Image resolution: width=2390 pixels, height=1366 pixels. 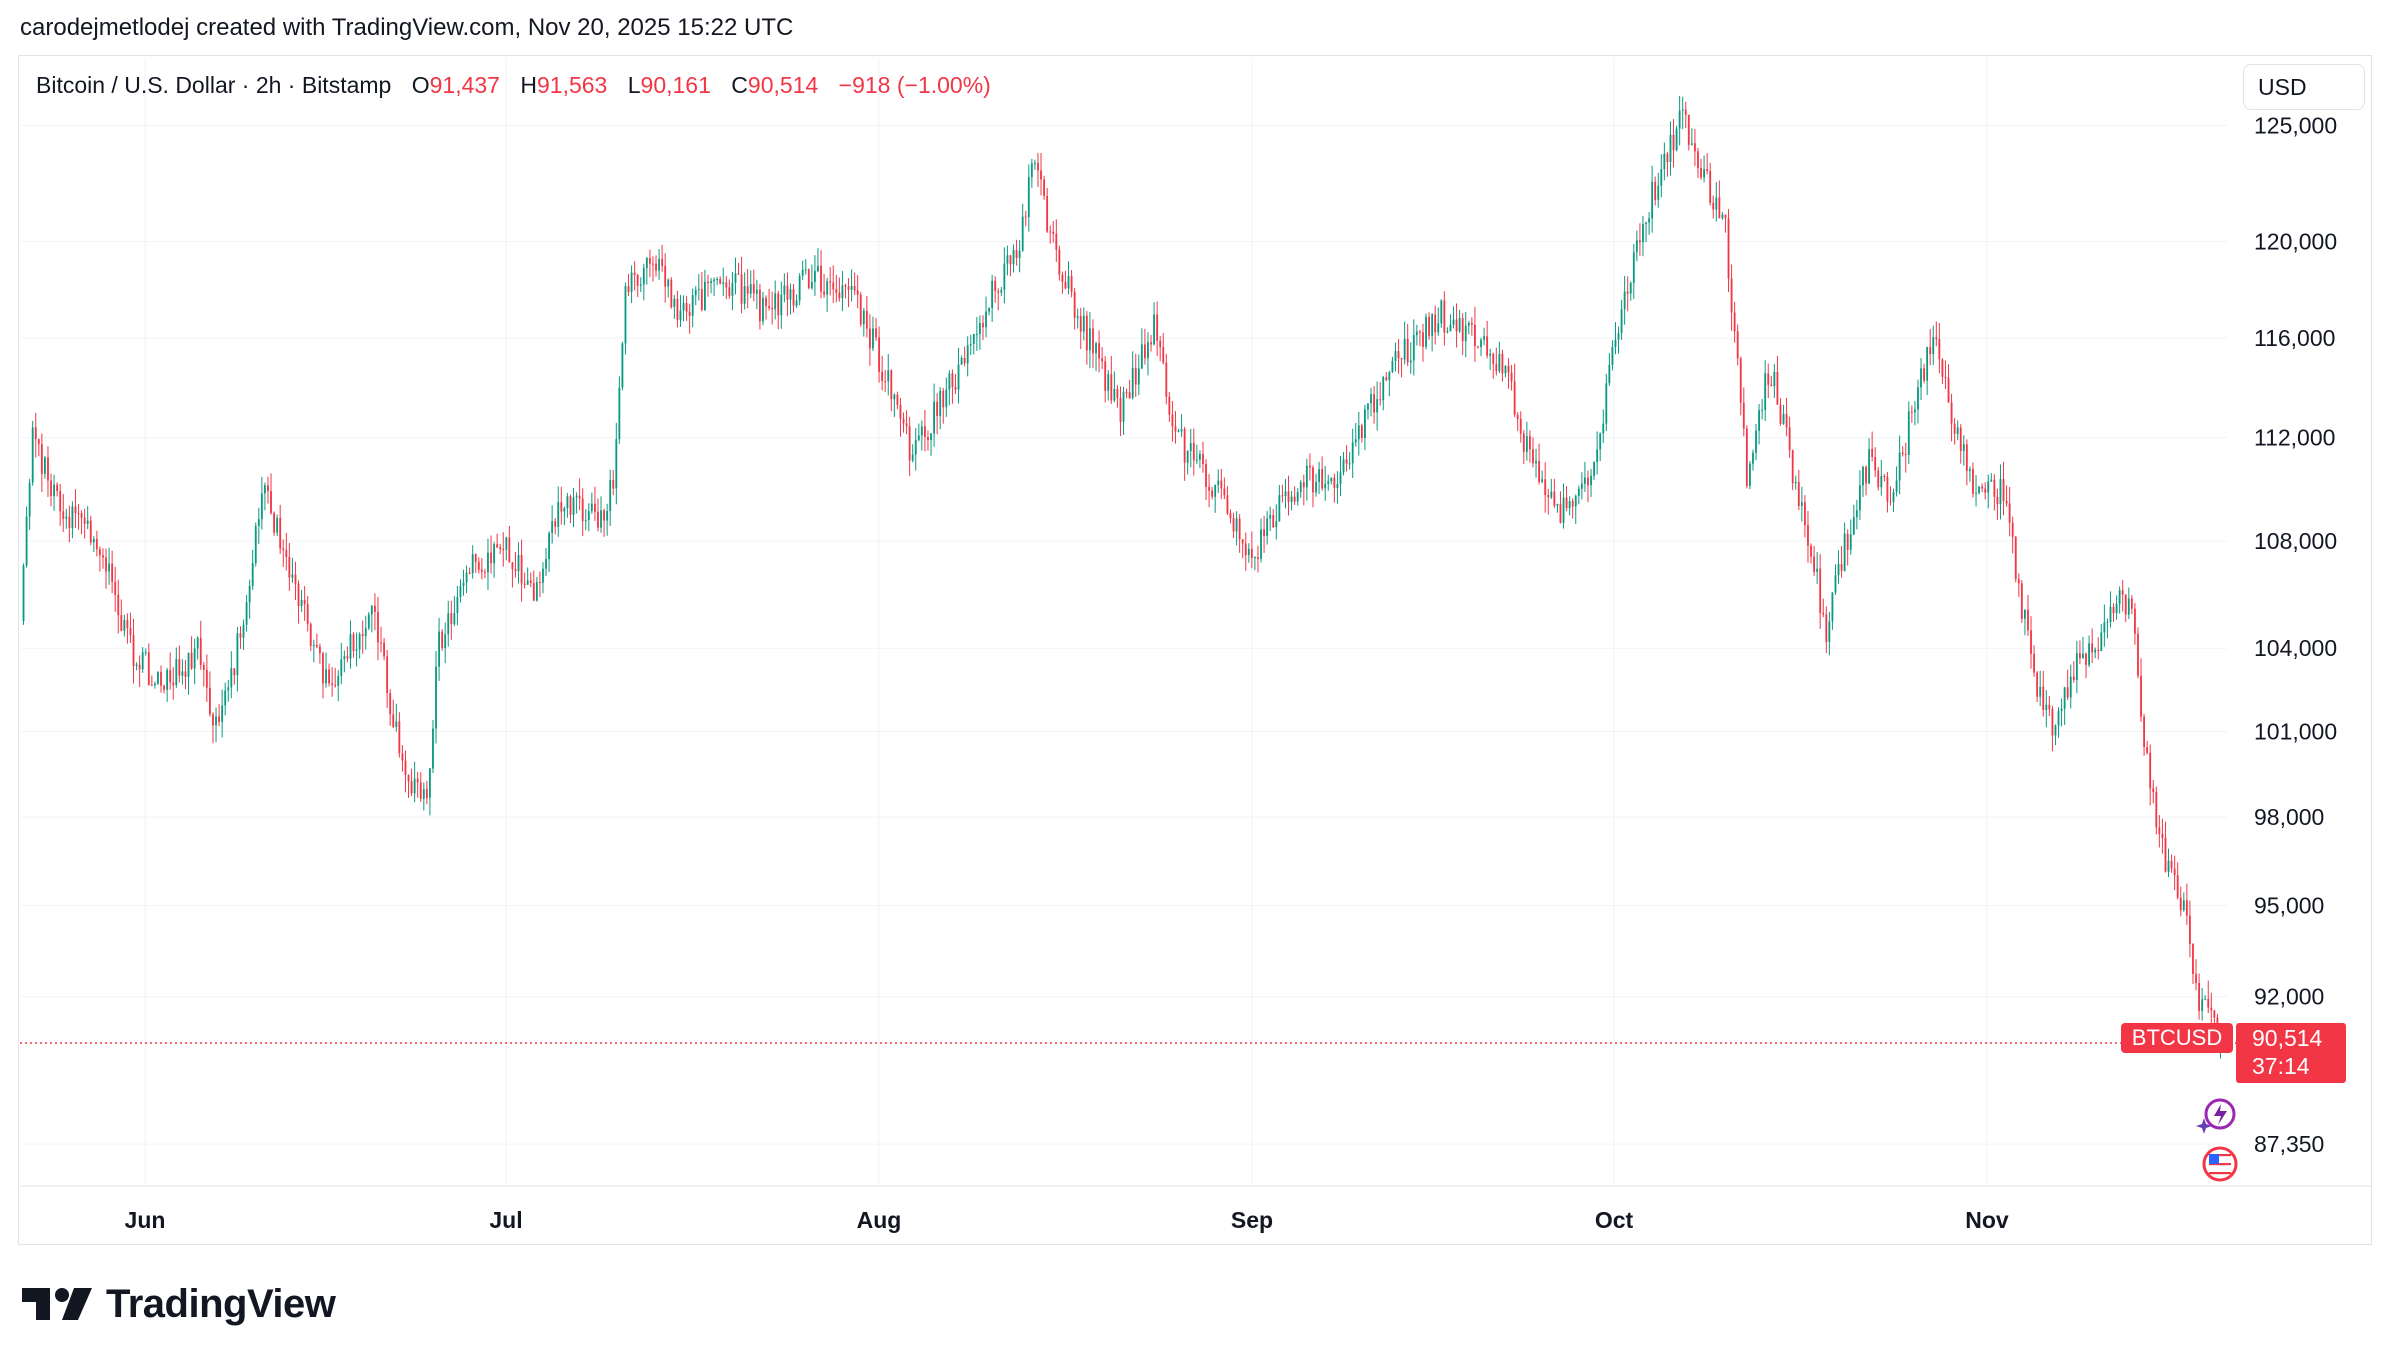 I want to click on tradingview-logo: TradingView, so click(x=179, y=1304).